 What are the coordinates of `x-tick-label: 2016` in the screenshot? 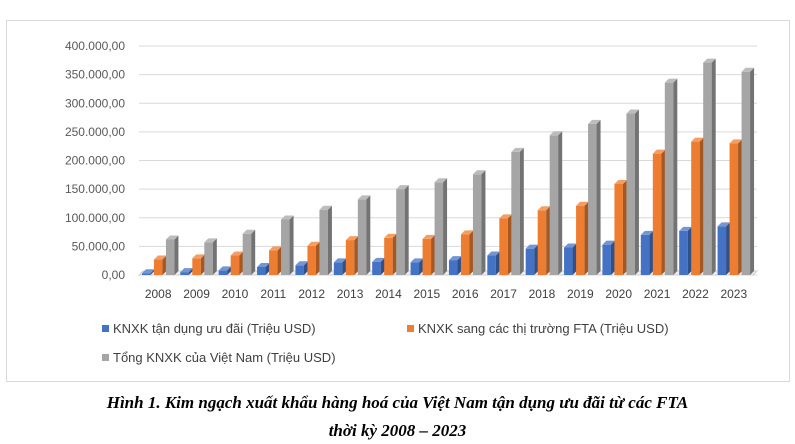 It's located at (465, 294).